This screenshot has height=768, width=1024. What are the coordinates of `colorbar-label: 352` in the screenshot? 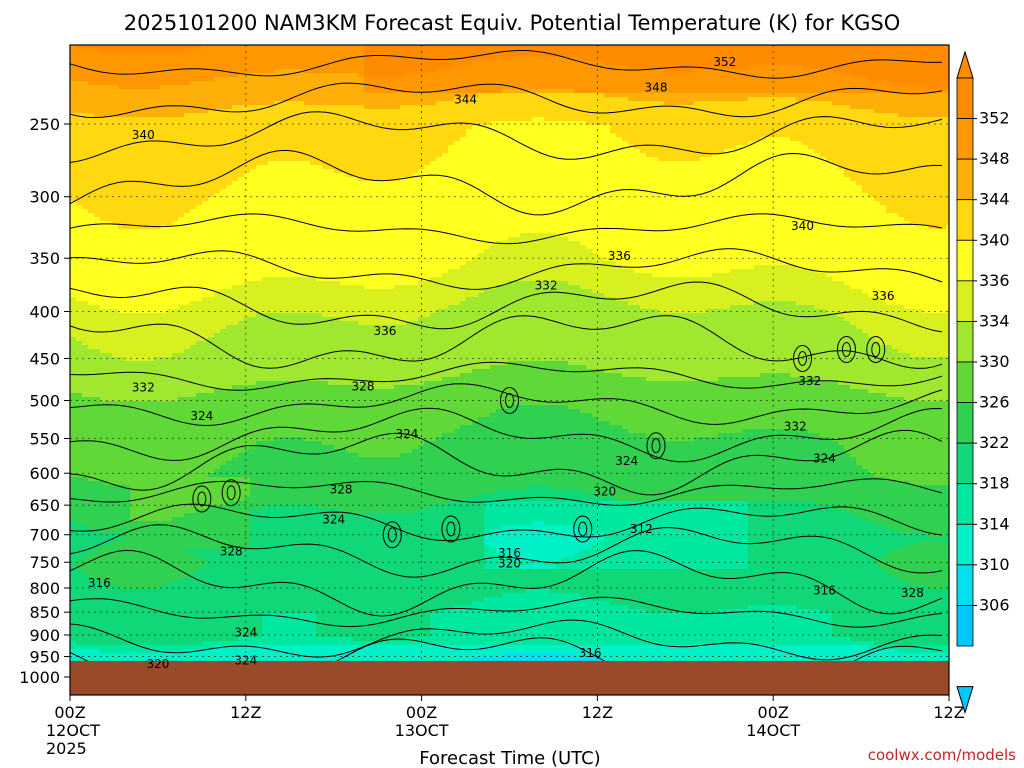 It's located at (994, 118).